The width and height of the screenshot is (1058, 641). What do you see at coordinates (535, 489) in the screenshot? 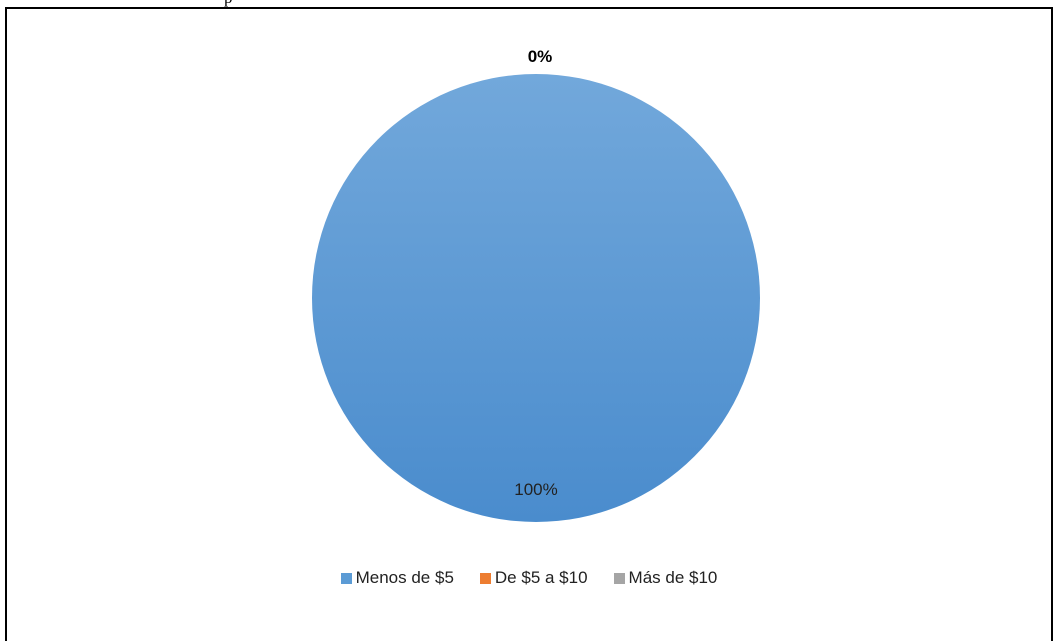
I see `pie-data-label: 100%` at bounding box center [535, 489].